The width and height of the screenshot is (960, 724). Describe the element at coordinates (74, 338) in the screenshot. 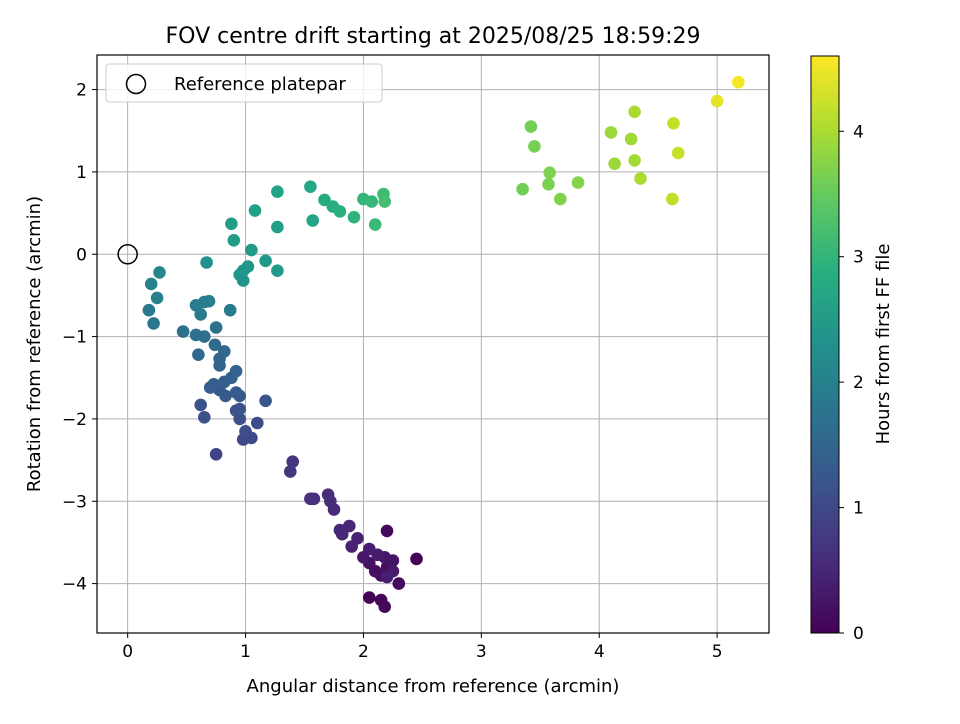

I see `y-tick-label: −1` at that location.